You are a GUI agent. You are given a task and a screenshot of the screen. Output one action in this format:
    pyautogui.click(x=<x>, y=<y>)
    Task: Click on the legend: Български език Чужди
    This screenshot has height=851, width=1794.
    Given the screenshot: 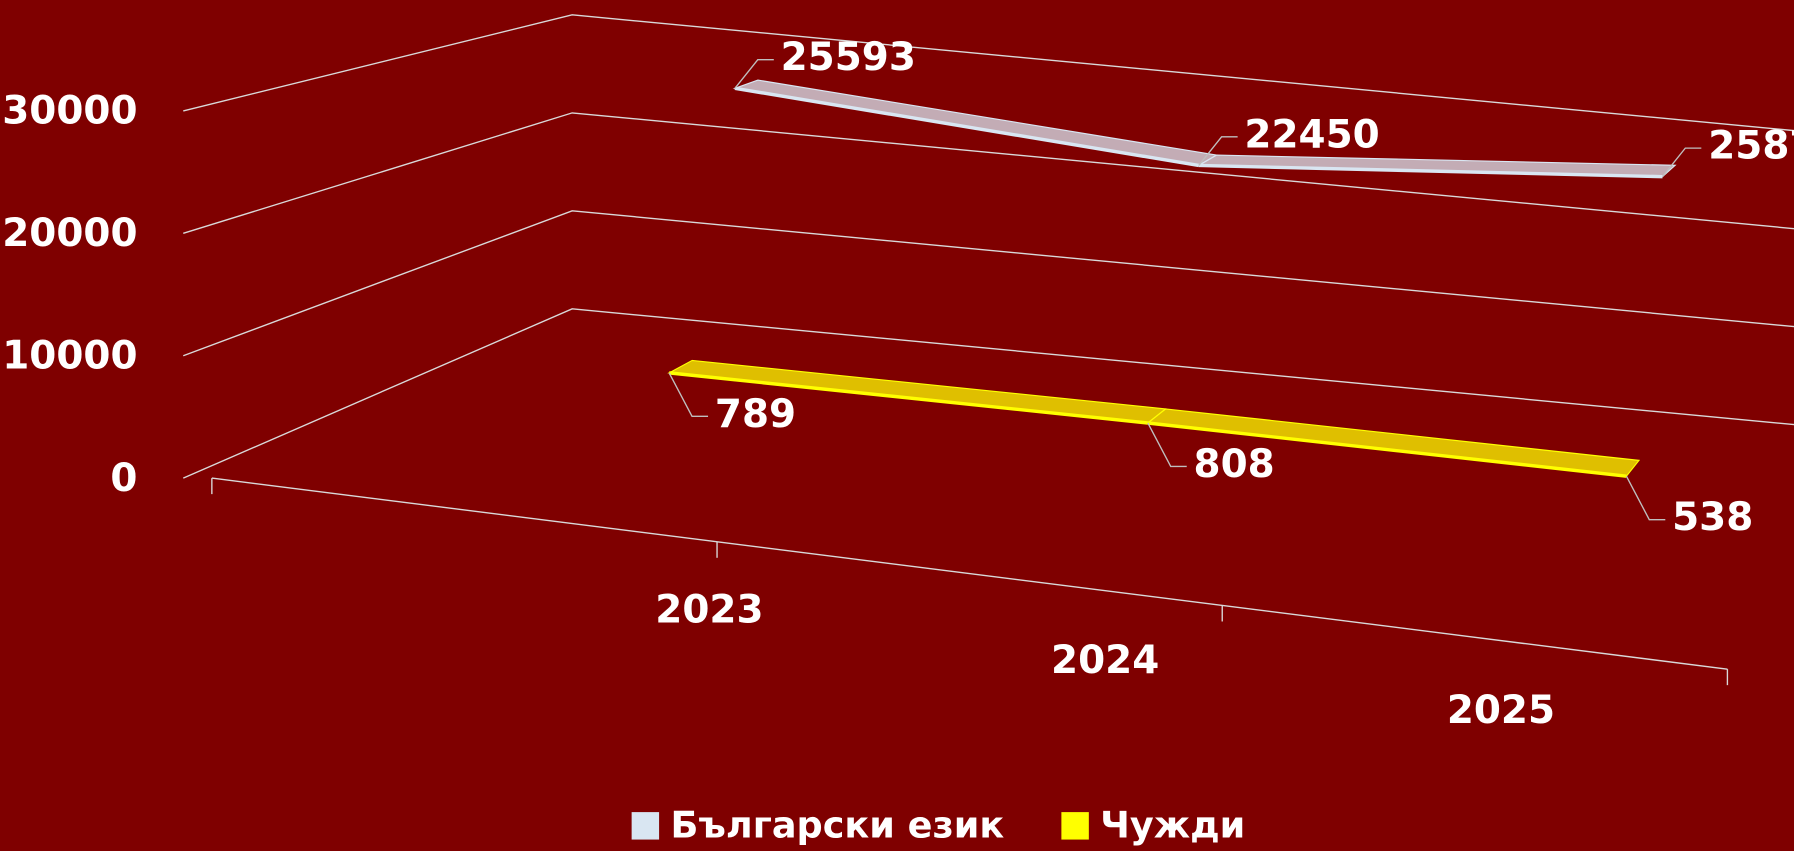 What is the action you would take?
    pyautogui.click(x=938, y=824)
    